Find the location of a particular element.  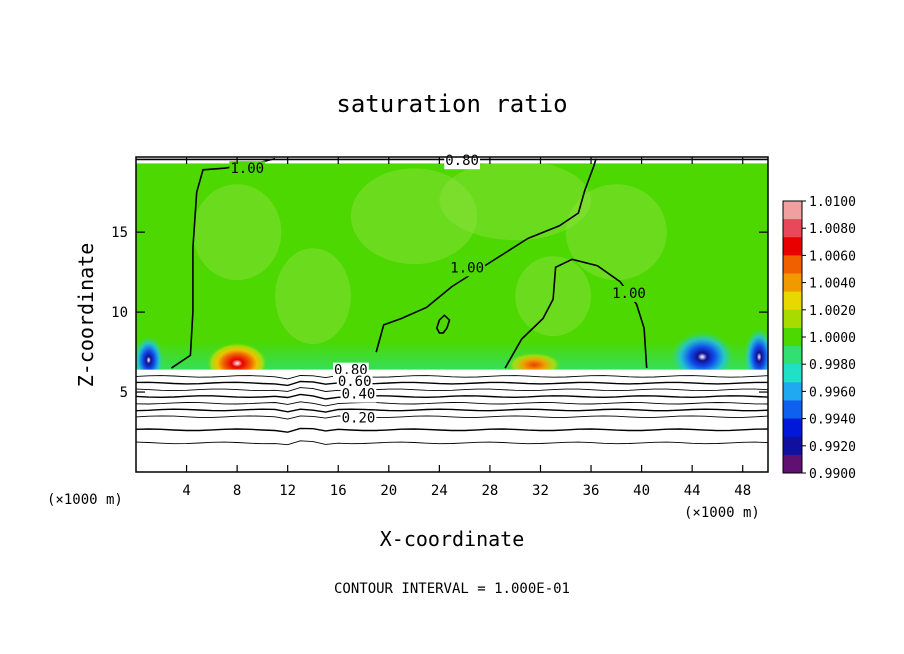

x-tick-label: 36 is located at coordinates (591, 491).